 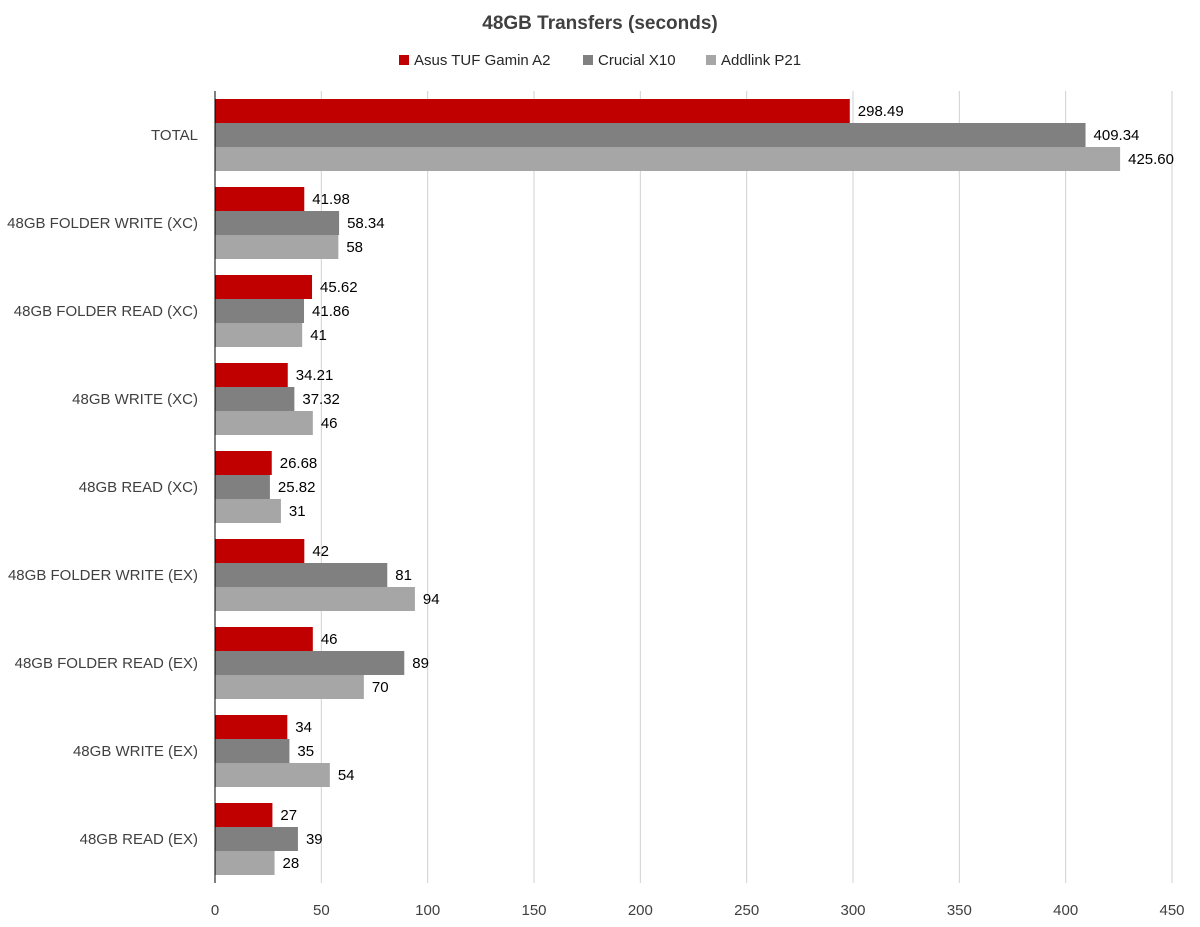 What do you see at coordinates (431, 599) in the screenshot?
I see `data-label: 94` at bounding box center [431, 599].